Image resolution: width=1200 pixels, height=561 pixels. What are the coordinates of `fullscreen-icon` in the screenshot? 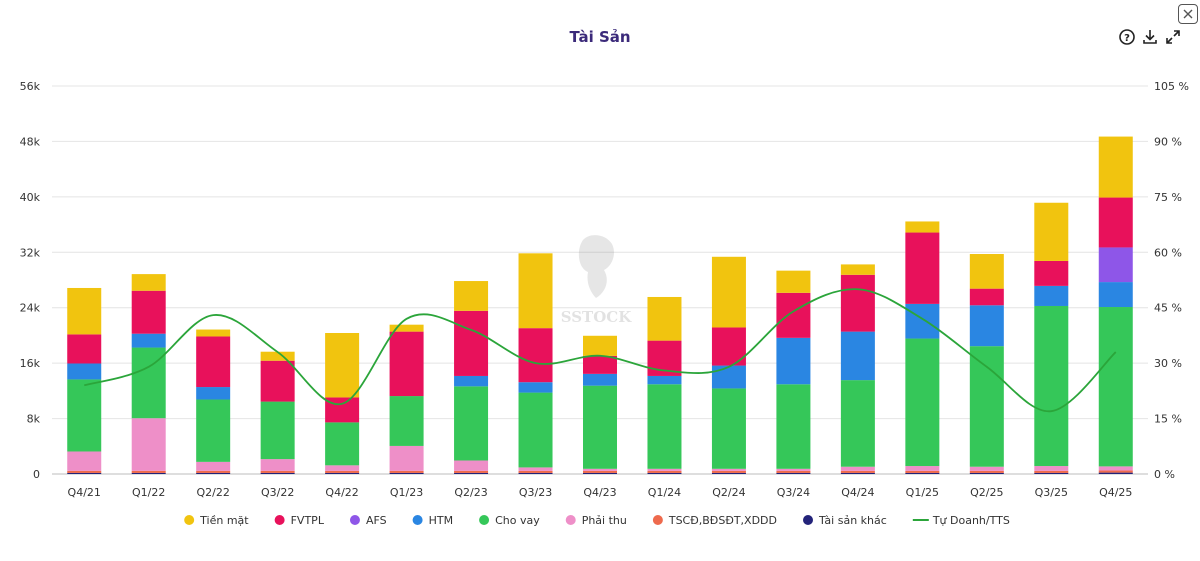 It's located at (1173, 37).